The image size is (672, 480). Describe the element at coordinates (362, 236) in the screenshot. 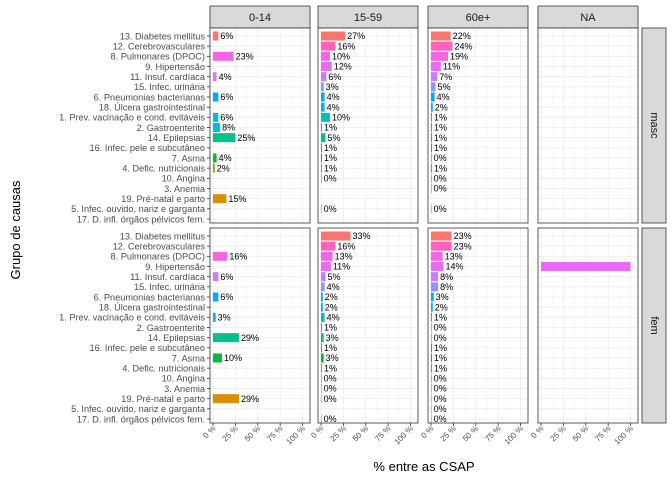

I see `data-label: 33%` at that location.